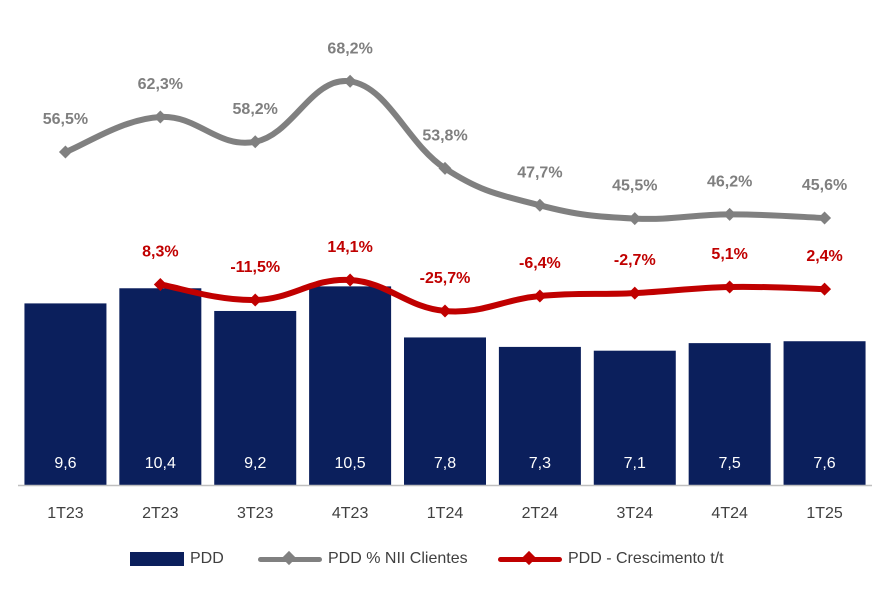 The height and width of the screenshot is (596, 886). What do you see at coordinates (445, 311) in the screenshot?
I see `marker-pdd-growth-1T24` at bounding box center [445, 311].